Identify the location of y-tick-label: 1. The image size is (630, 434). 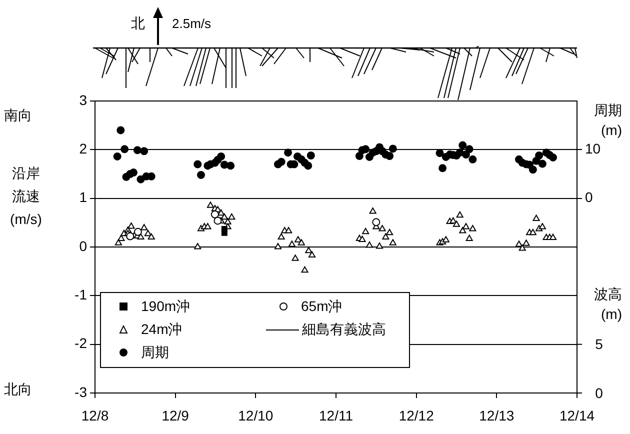
(83, 197).